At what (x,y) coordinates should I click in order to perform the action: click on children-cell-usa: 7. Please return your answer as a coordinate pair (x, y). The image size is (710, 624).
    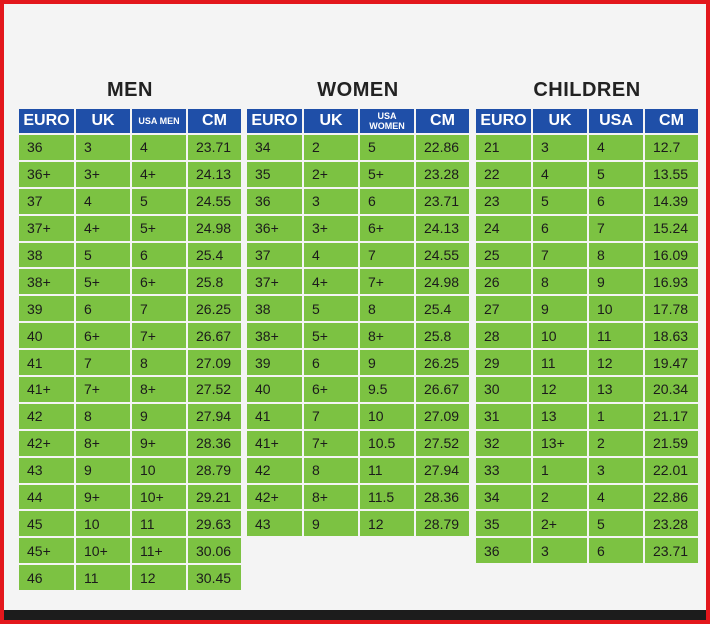
    Looking at the image, I should click on (616, 228).